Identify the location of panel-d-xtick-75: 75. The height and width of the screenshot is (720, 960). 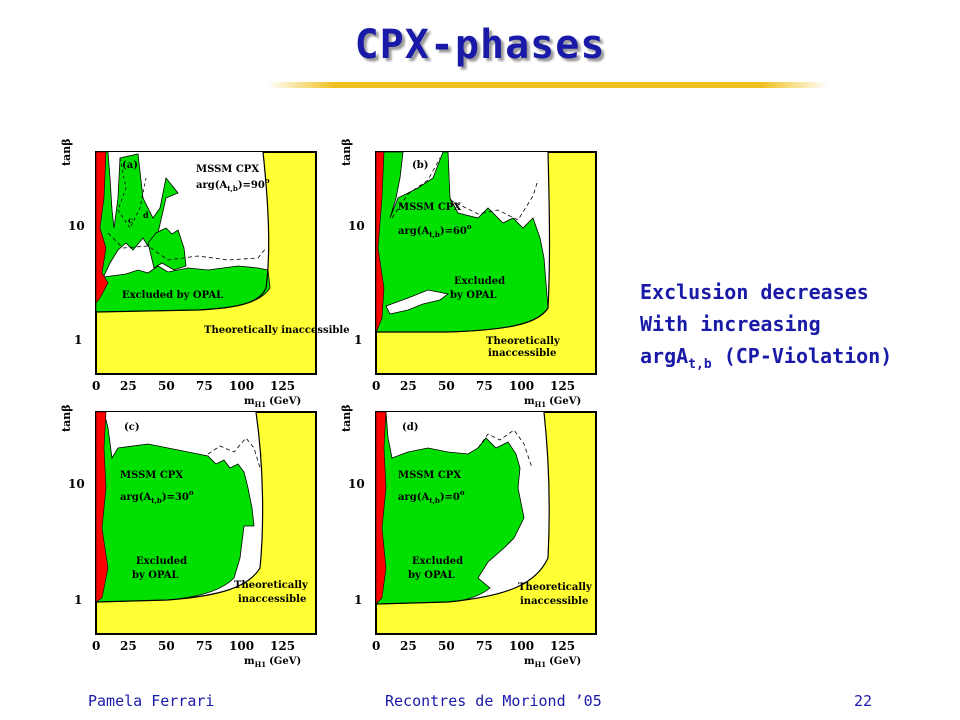
(484, 646).